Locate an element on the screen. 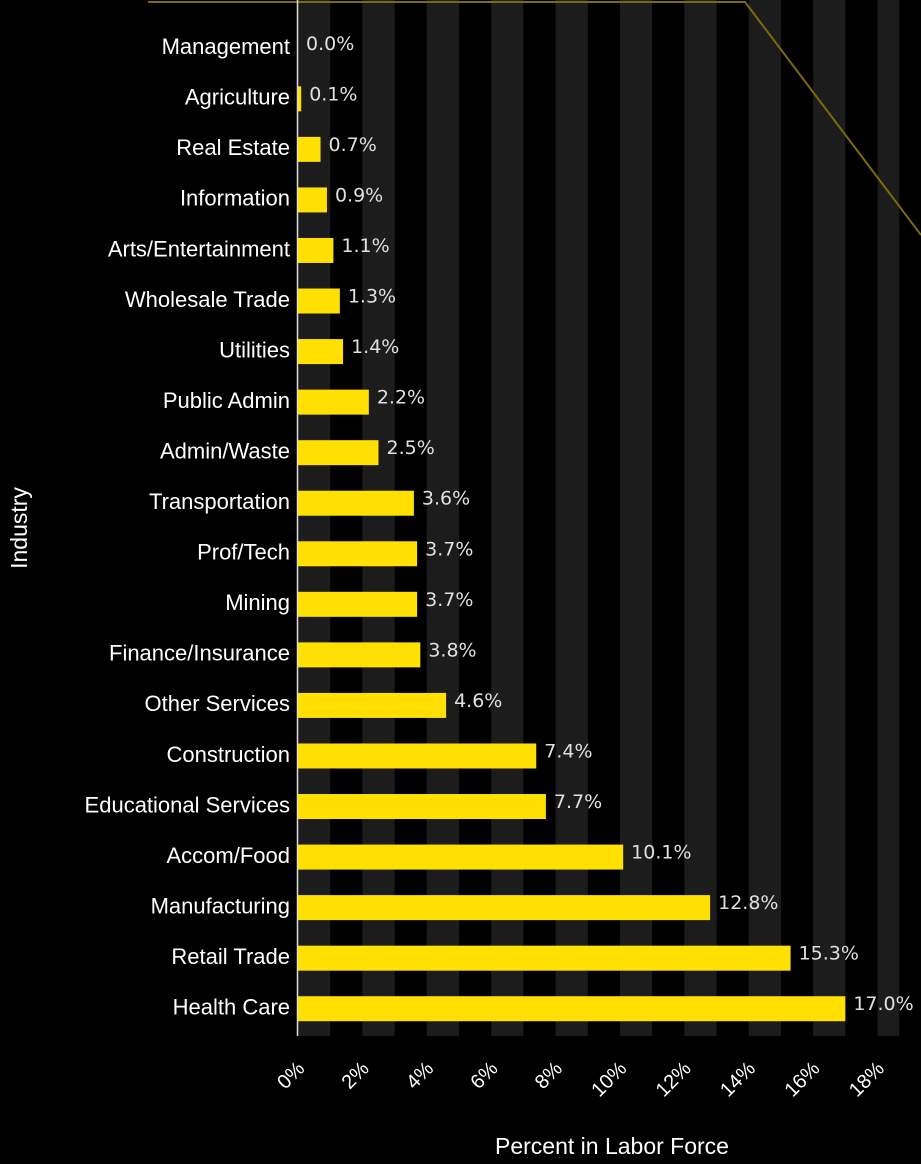 Image resolution: width=921 pixels, height=1164 pixels. data-label: 0.0% is located at coordinates (330, 44).